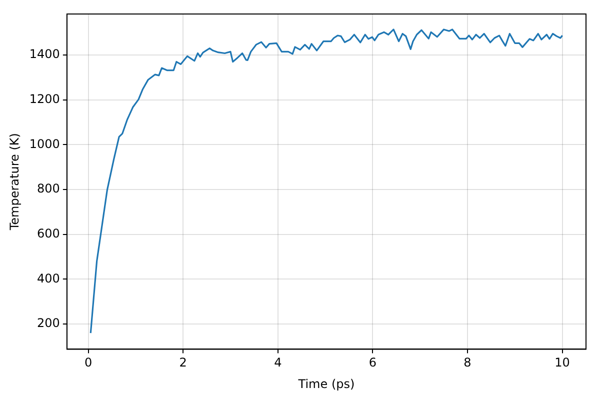 This screenshot has height=400, width=600. Describe the element at coordinates (48, 323) in the screenshot. I see `y-tick-label: 200` at that location.